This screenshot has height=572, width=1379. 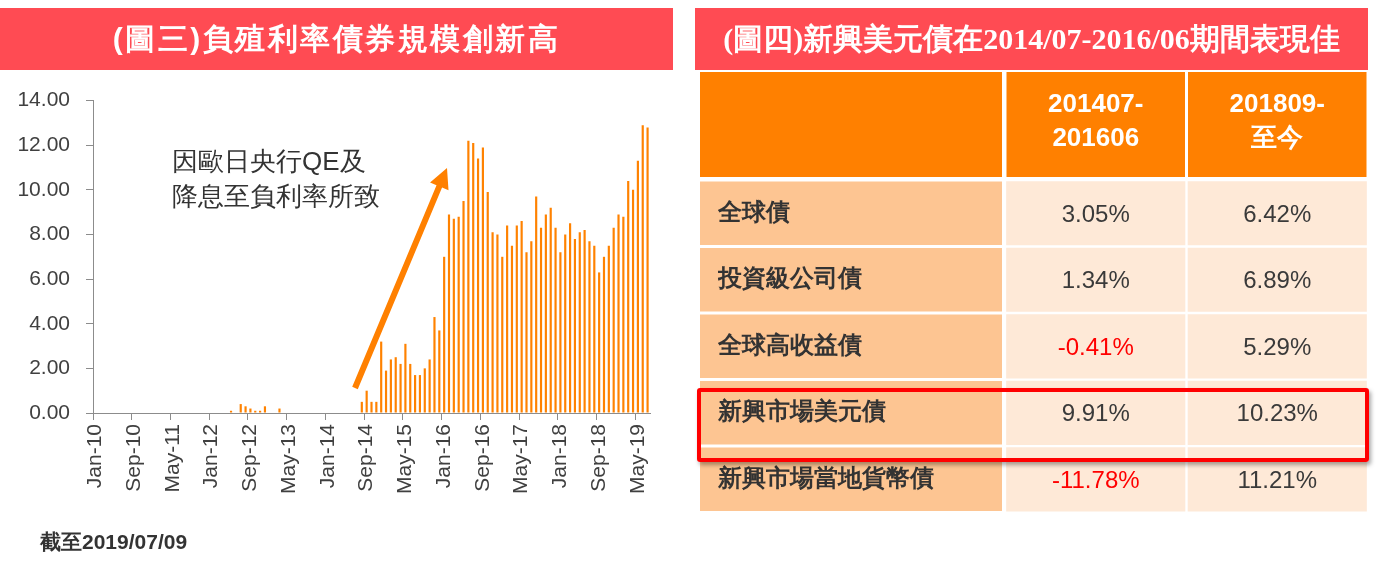 I want to click on text: 截至2019/07/09, so click(x=113, y=541).